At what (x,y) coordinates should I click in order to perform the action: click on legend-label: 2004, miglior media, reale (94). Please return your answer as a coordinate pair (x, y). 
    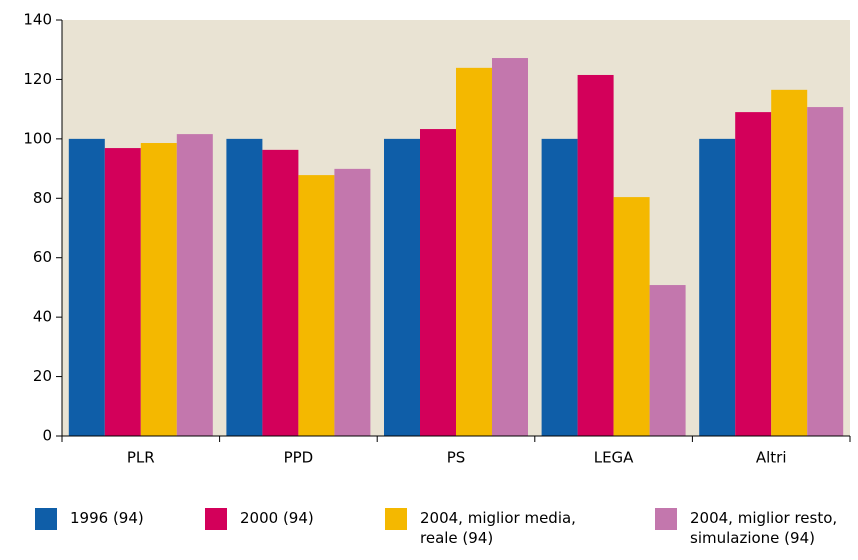
    Looking at the image, I should click on (498, 528).